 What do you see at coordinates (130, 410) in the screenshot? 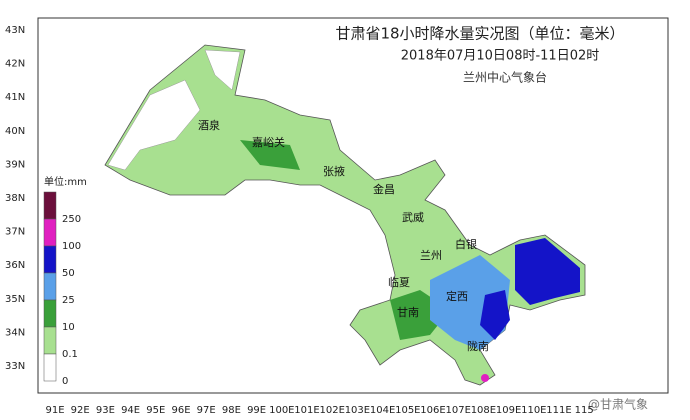
I see `lon-label: 94E` at bounding box center [130, 410].